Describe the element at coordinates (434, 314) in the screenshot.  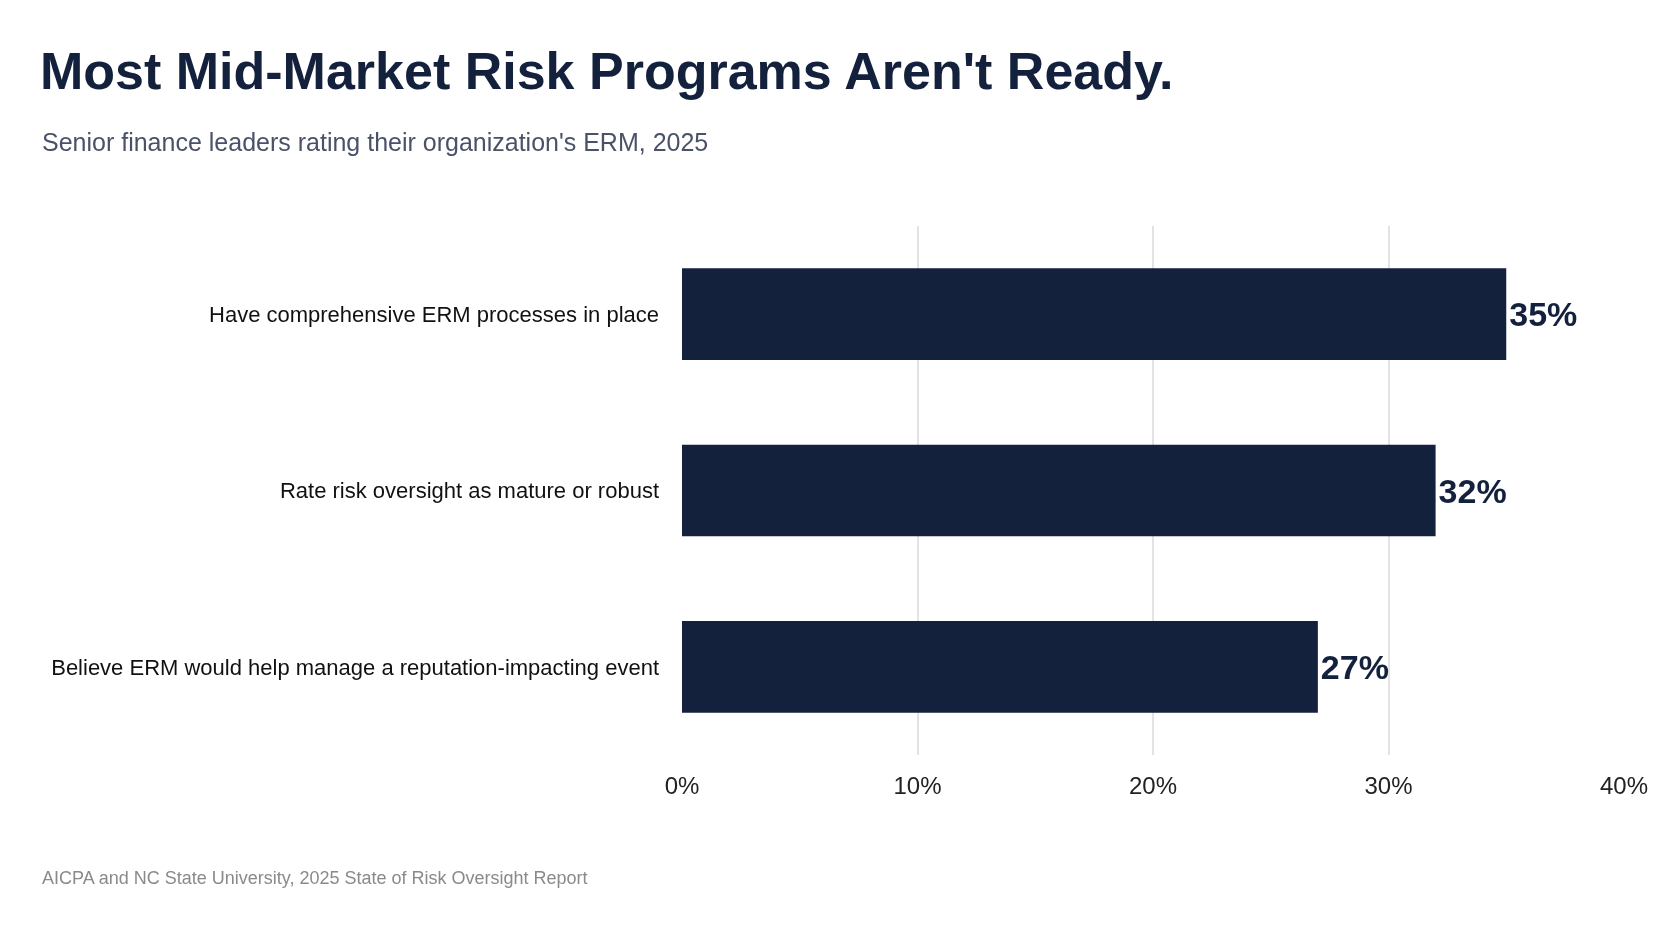
I see `y-tick-label: Have comprehensive ERM processes in place` at that location.